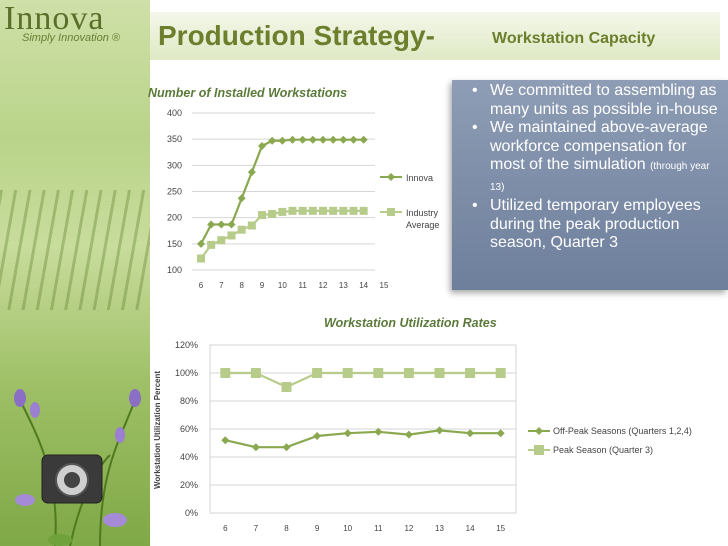 The image size is (728, 546). I want to click on y-tick-label: 400, so click(174, 113).